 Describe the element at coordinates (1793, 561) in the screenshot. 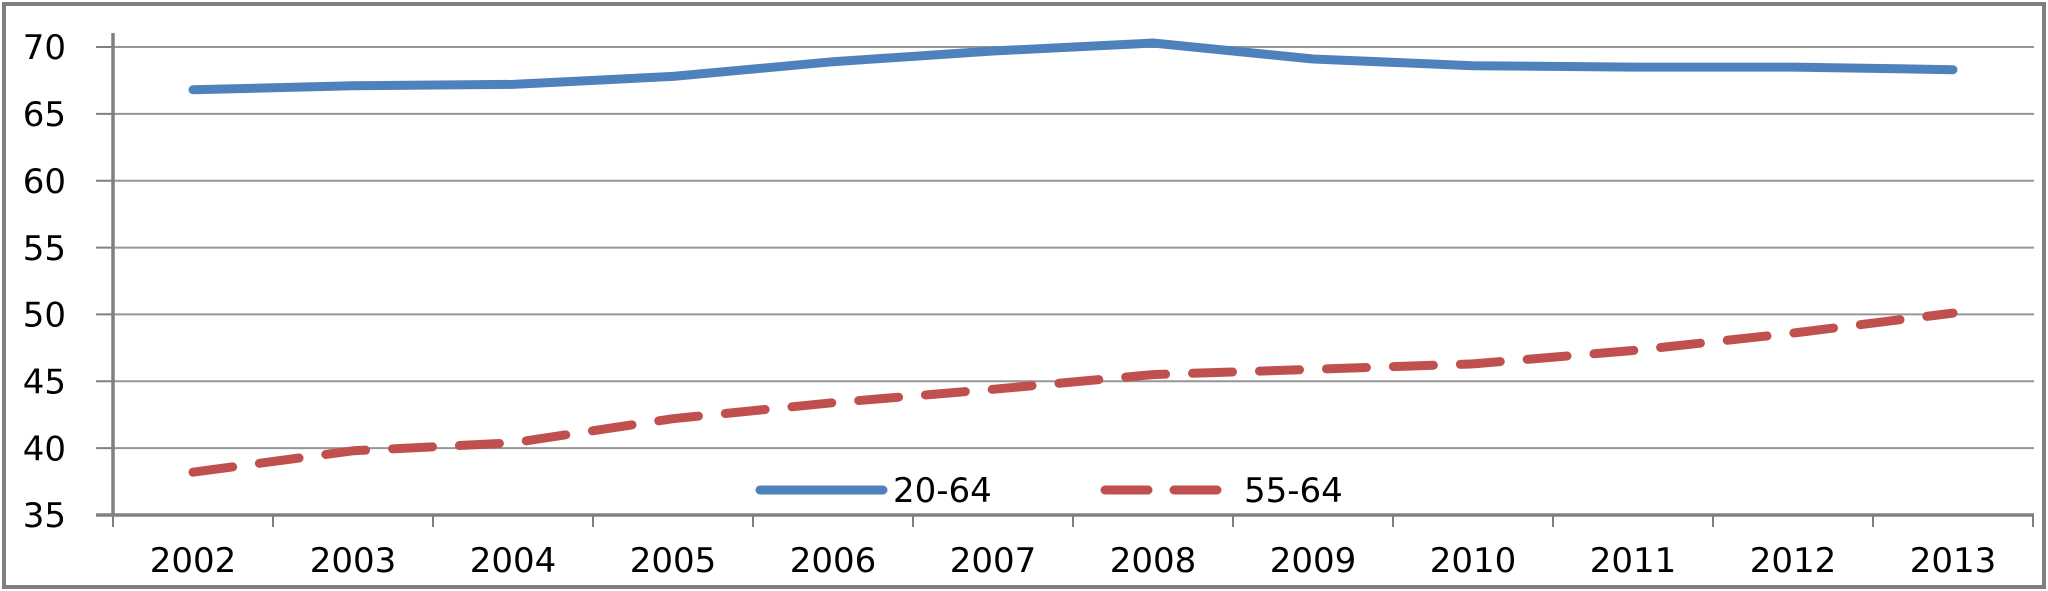

I see `x-axis-label: 2012` at that location.